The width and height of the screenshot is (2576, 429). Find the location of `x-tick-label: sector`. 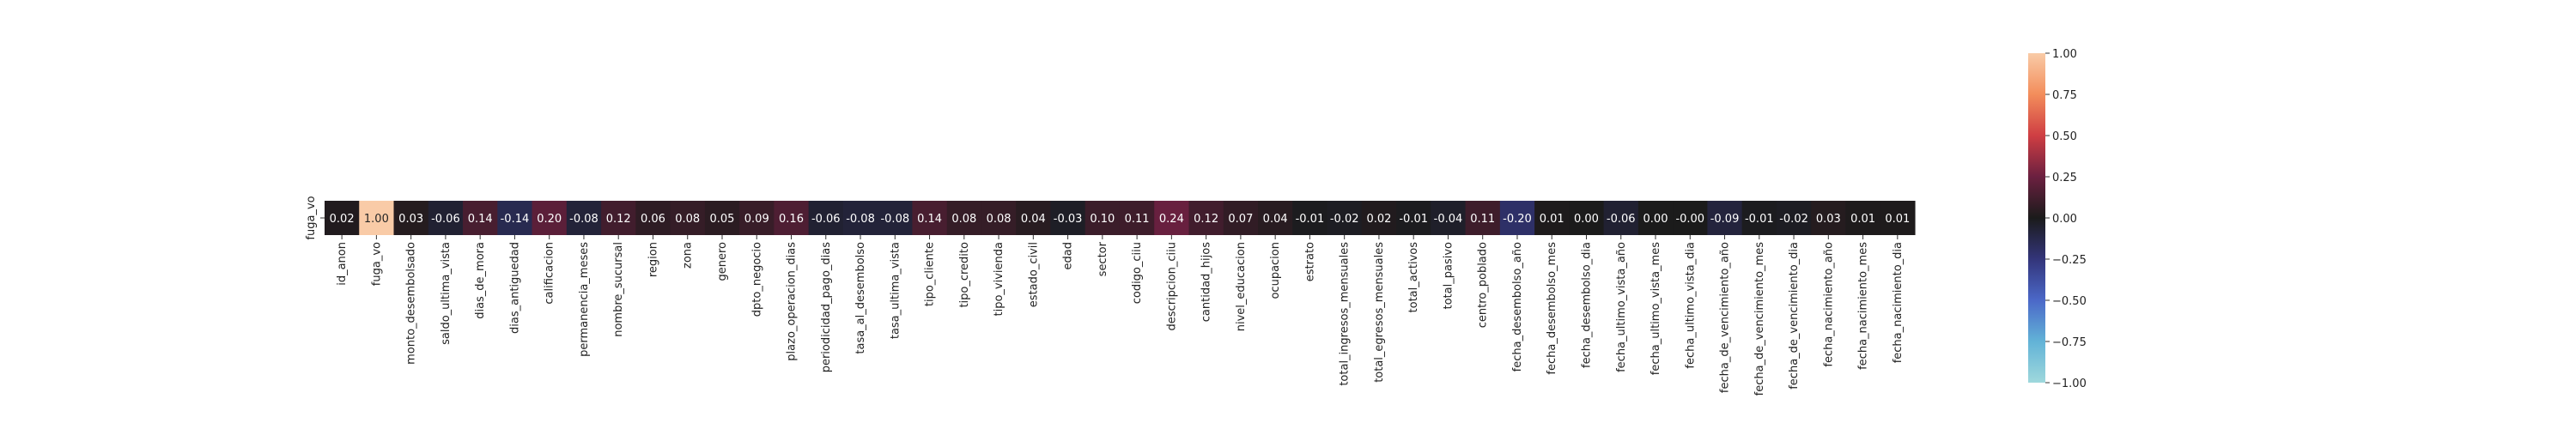

x-tick-label: sector is located at coordinates (1103, 258).